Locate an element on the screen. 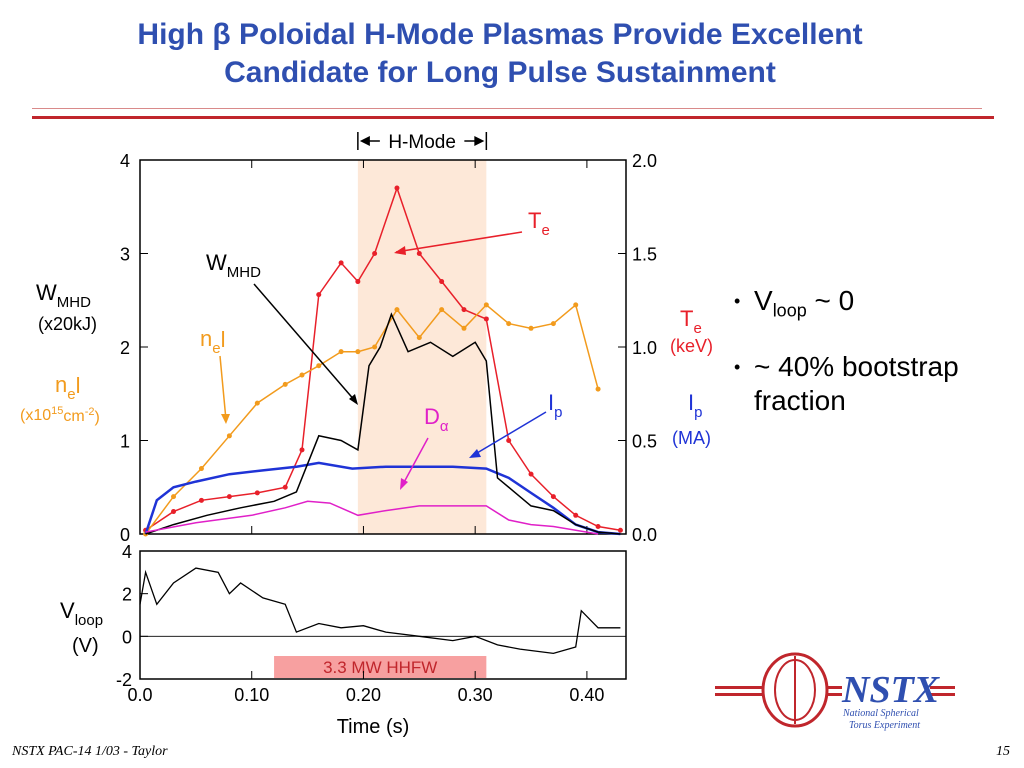  bullet-vloop: • Vloop ~ 0 is located at coordinates (877, 306).